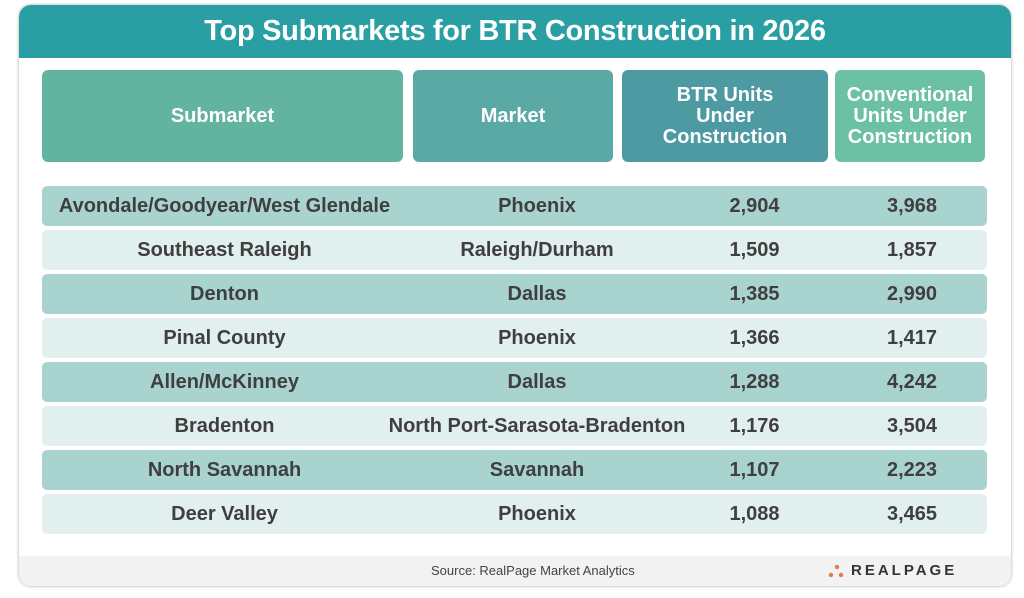 This screenshot has width=1024, height=598. Describe the element at coordinates (754, 425) in the screenshot. I see `cell-btr-units: 1,176` at that location.